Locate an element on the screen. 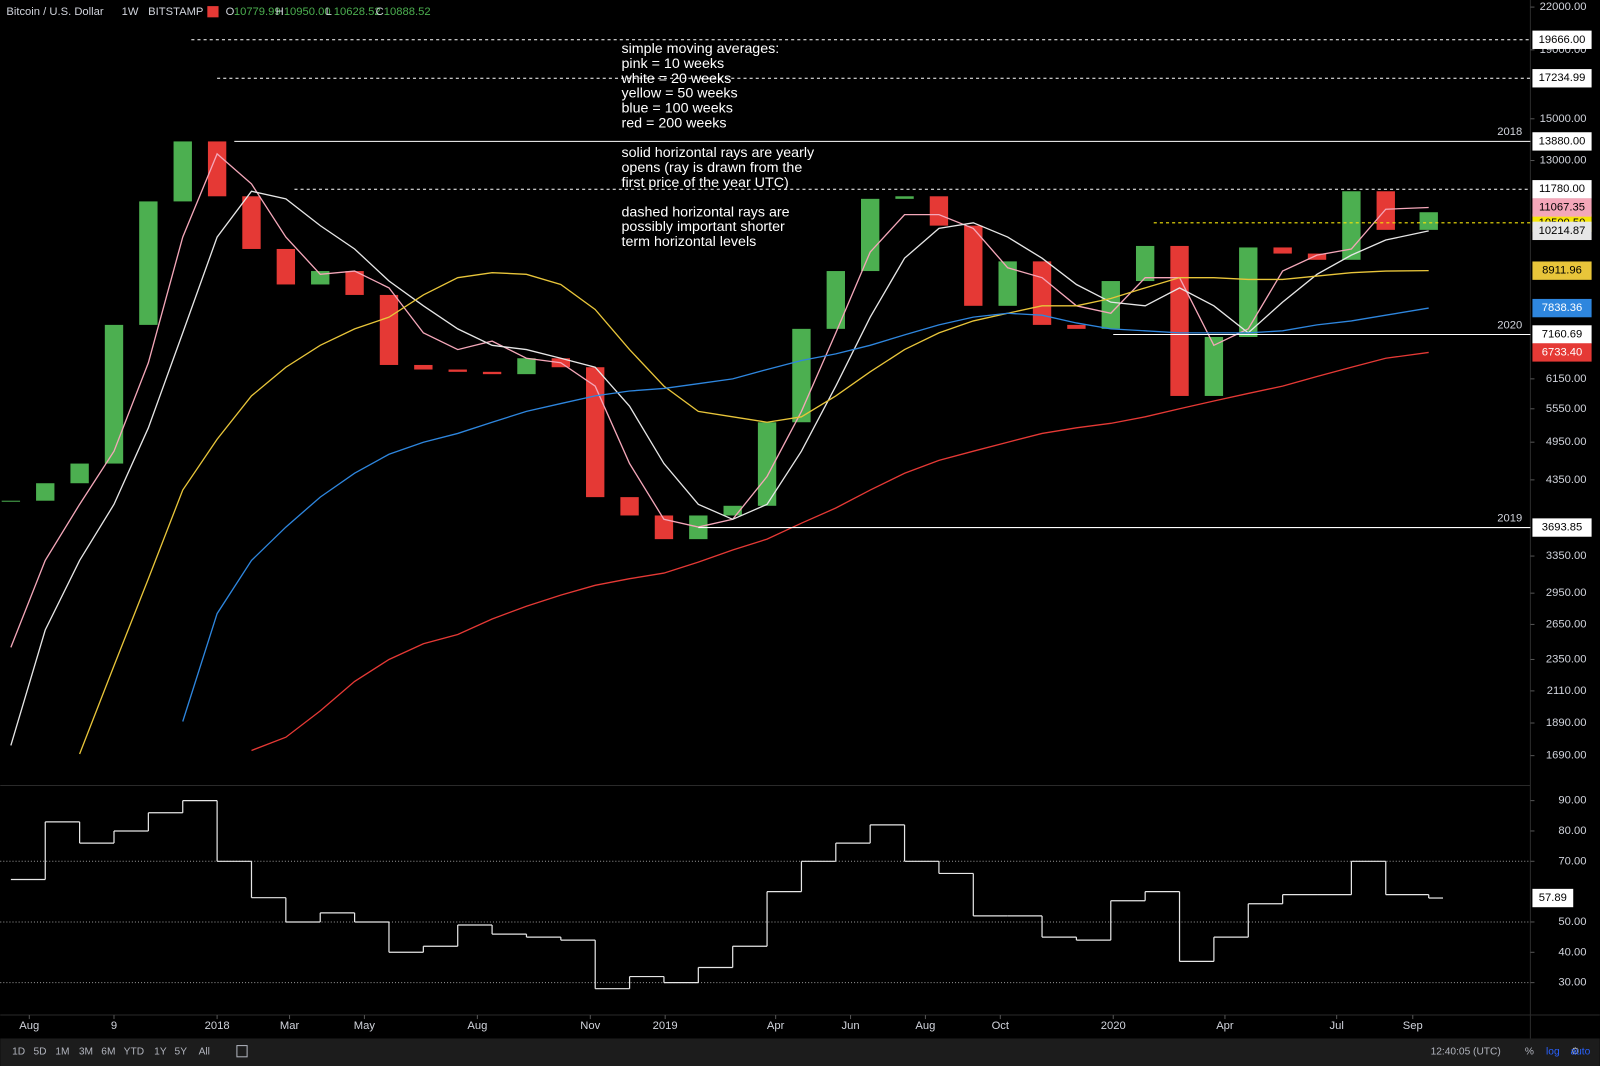 This screenshot has width=1600, height=1066. log-toggle: log is located at coordinates (1553, 1051).